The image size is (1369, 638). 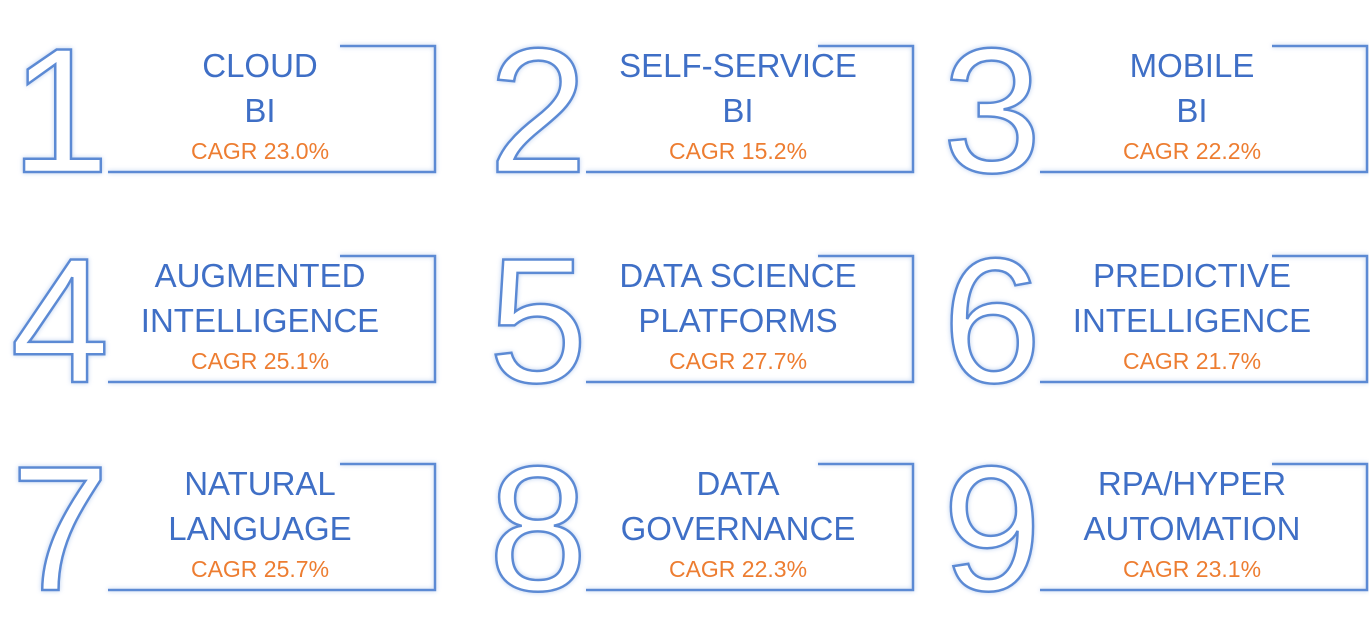 I want to click on trend-title: AUGMENTED, so click(x=260, y=275).